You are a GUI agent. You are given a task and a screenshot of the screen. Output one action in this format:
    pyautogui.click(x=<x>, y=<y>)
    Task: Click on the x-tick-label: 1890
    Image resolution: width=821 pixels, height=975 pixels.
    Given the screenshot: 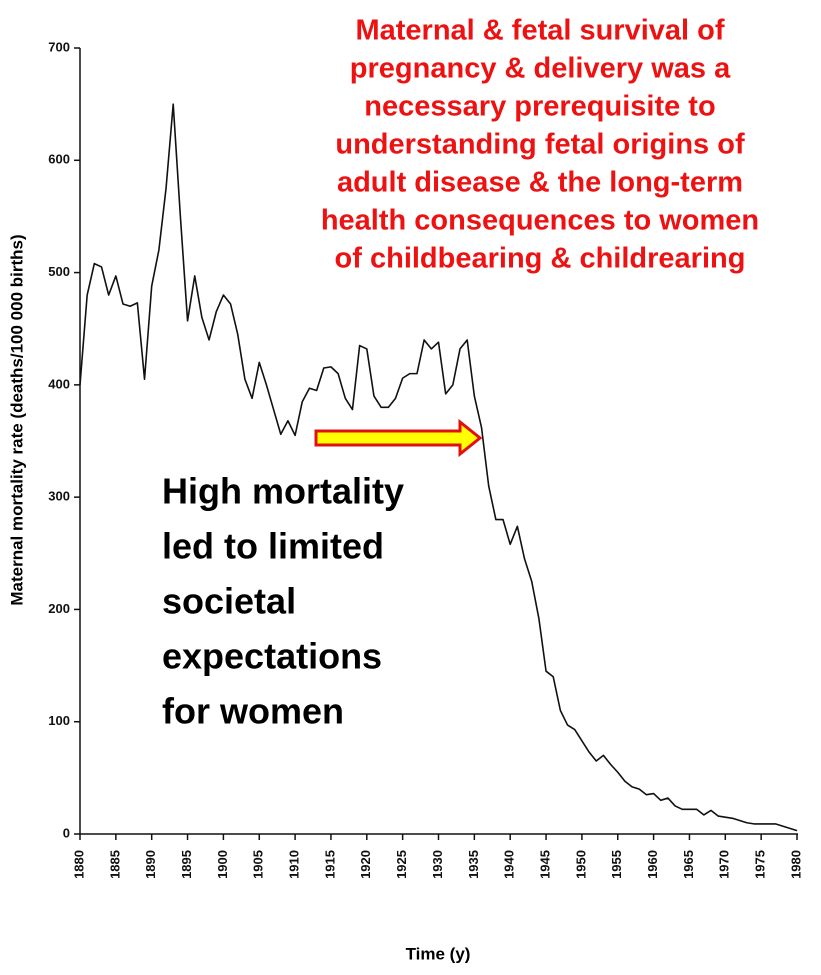 What is the action you would take?
    pyautogui.click(x=150, y=864)
    